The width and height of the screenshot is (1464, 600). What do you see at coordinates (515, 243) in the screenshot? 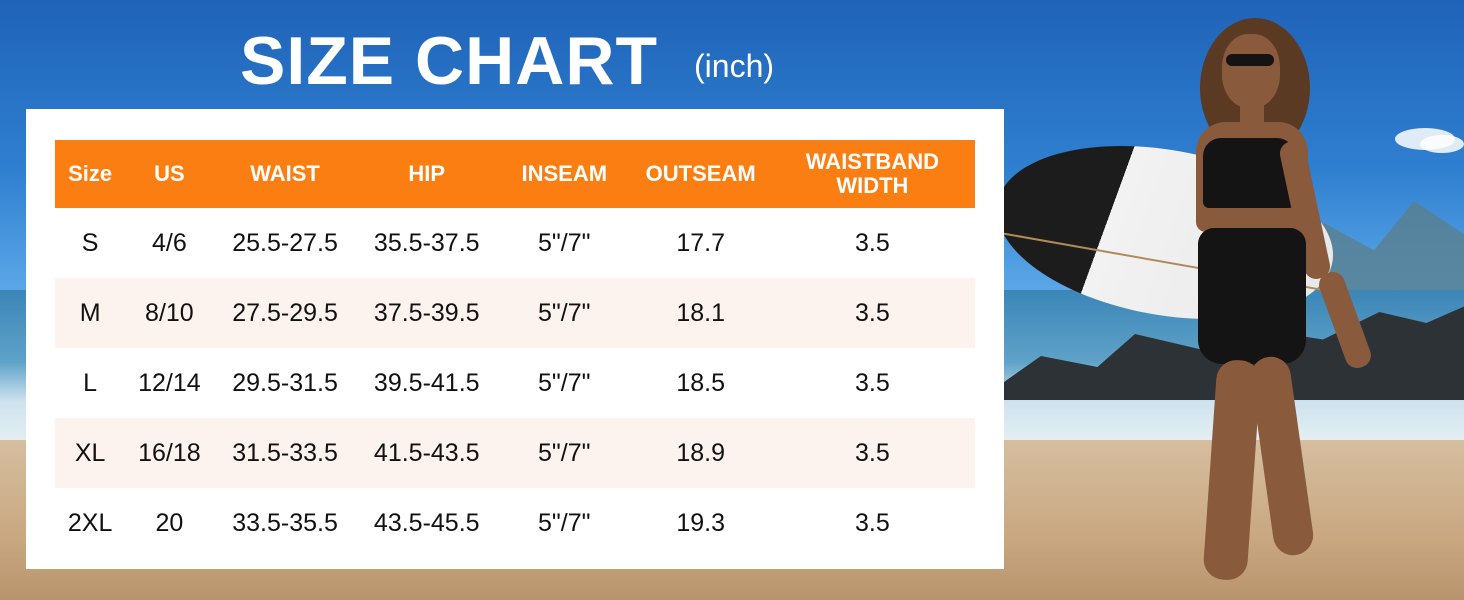
I see `table-row: S 4/6 25.5-27.5 35.5-37.5 5"/7" 17.7 3.5` at bounding box center [515, 243].